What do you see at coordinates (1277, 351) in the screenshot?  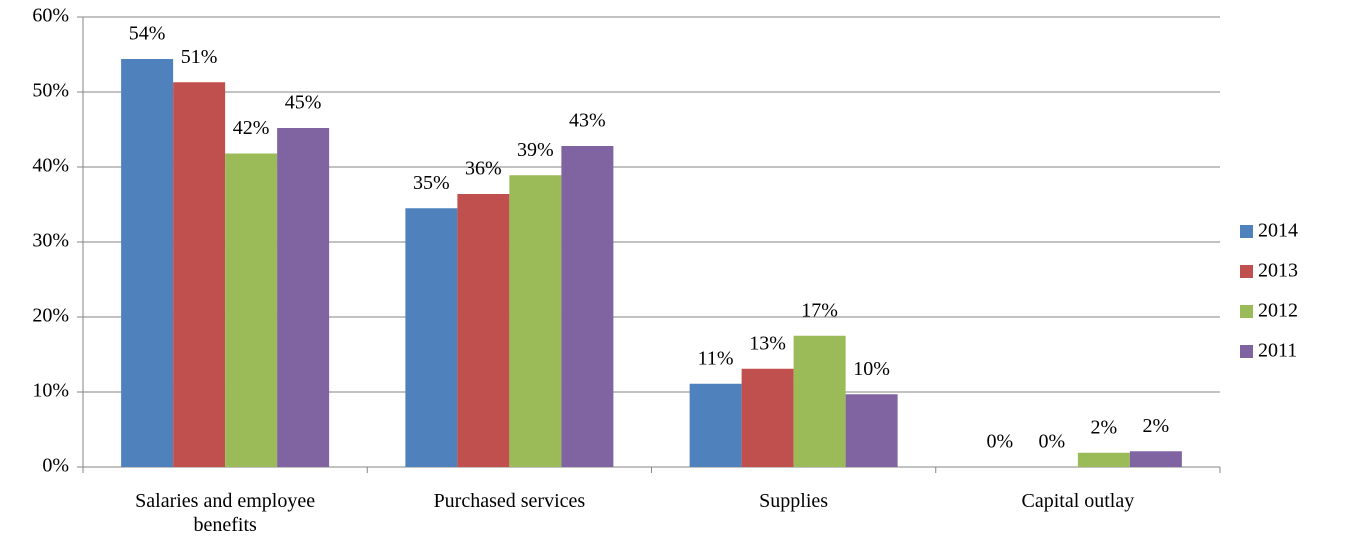 I see `legend-label: 2011` at bounding box center [1277, 351].